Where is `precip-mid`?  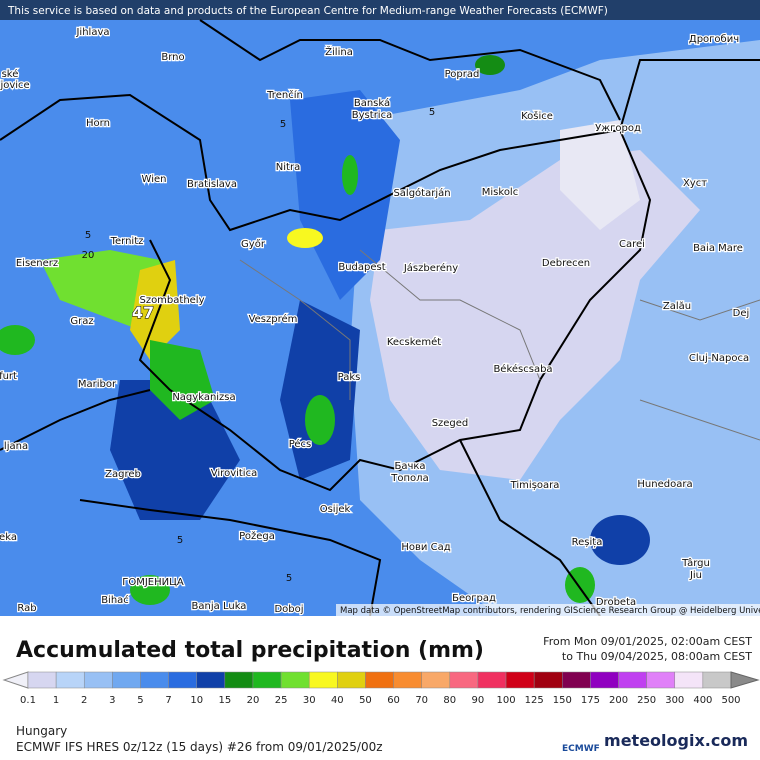 precip-mid is located at coordinates (345, 195).